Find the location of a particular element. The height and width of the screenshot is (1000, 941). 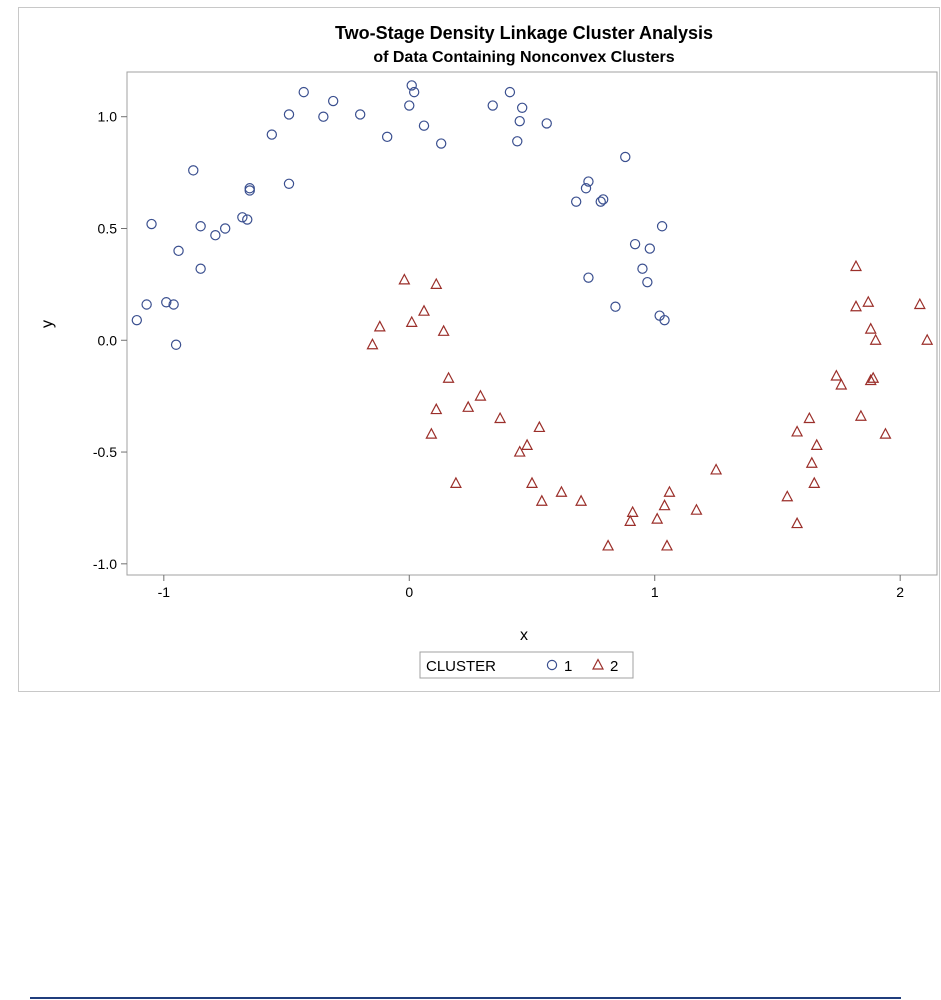

y-tick-label: 1.0 is located at coordinates (108, 117).